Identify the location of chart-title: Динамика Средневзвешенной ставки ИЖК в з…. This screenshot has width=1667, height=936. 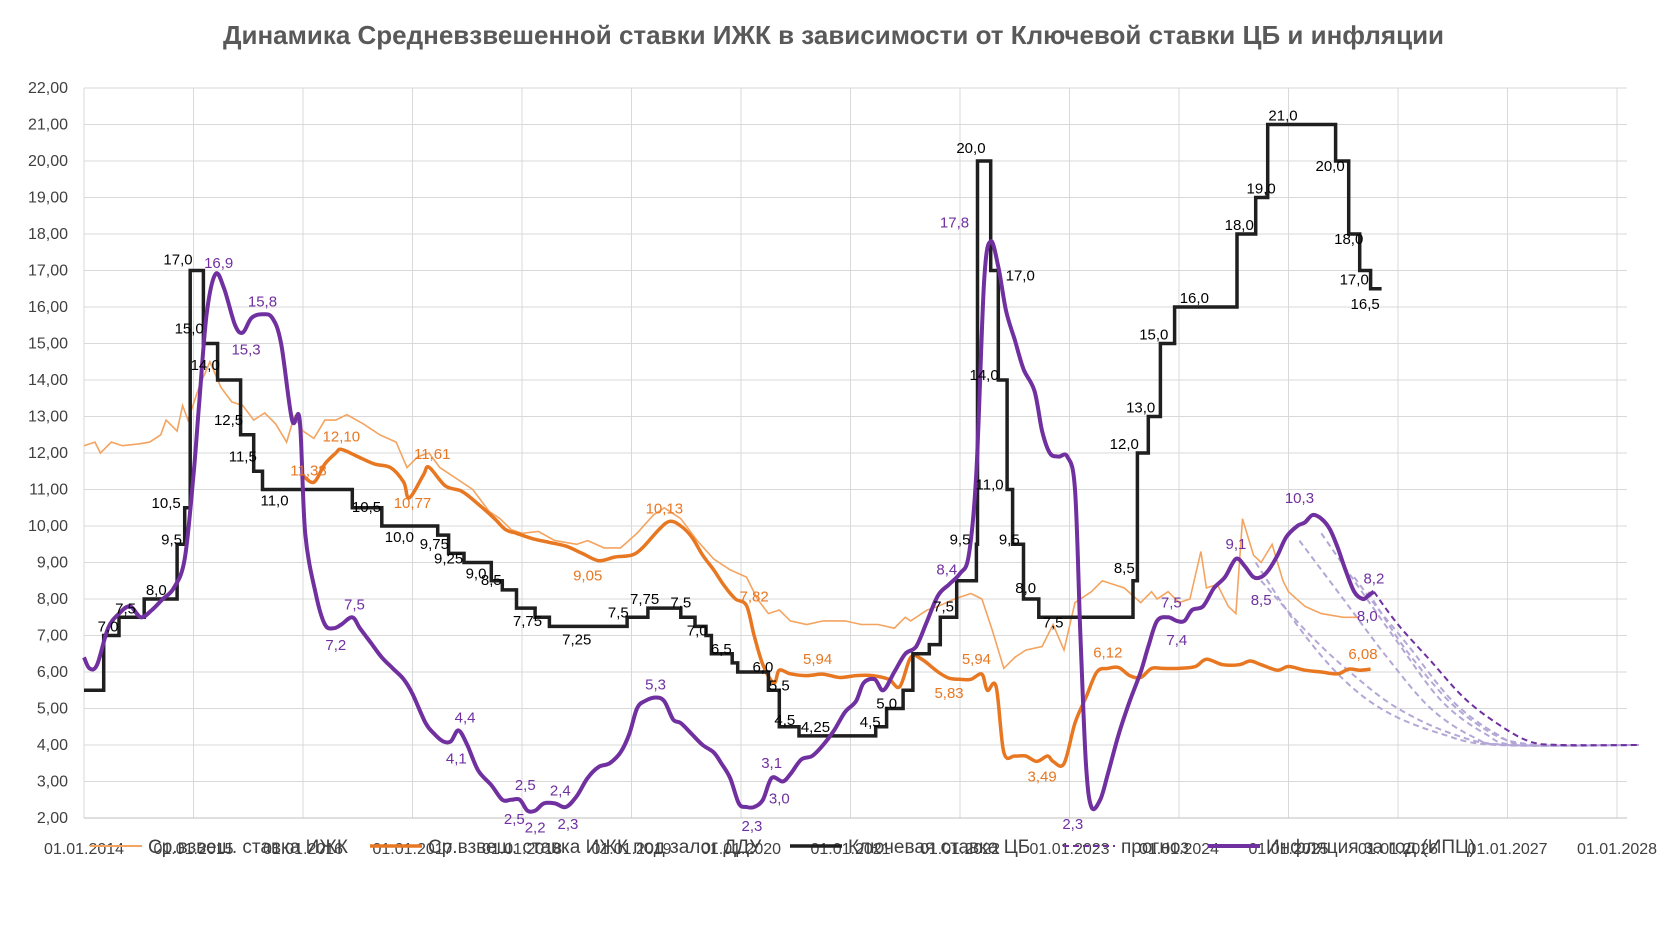
(833, 35).